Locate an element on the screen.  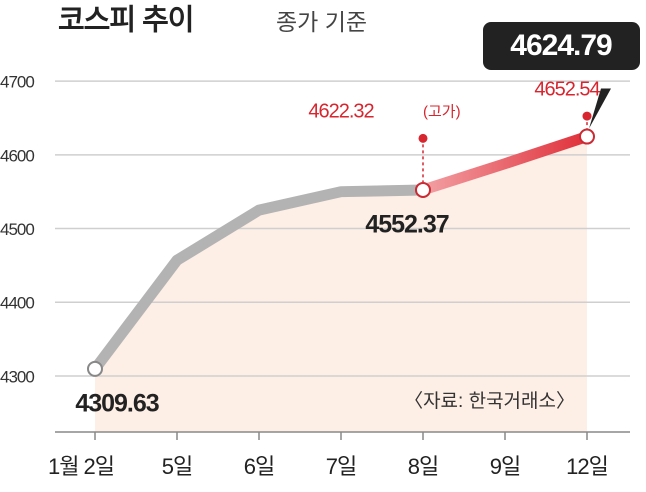
high-label: 4622.32 is located at coordinates (341, 112).